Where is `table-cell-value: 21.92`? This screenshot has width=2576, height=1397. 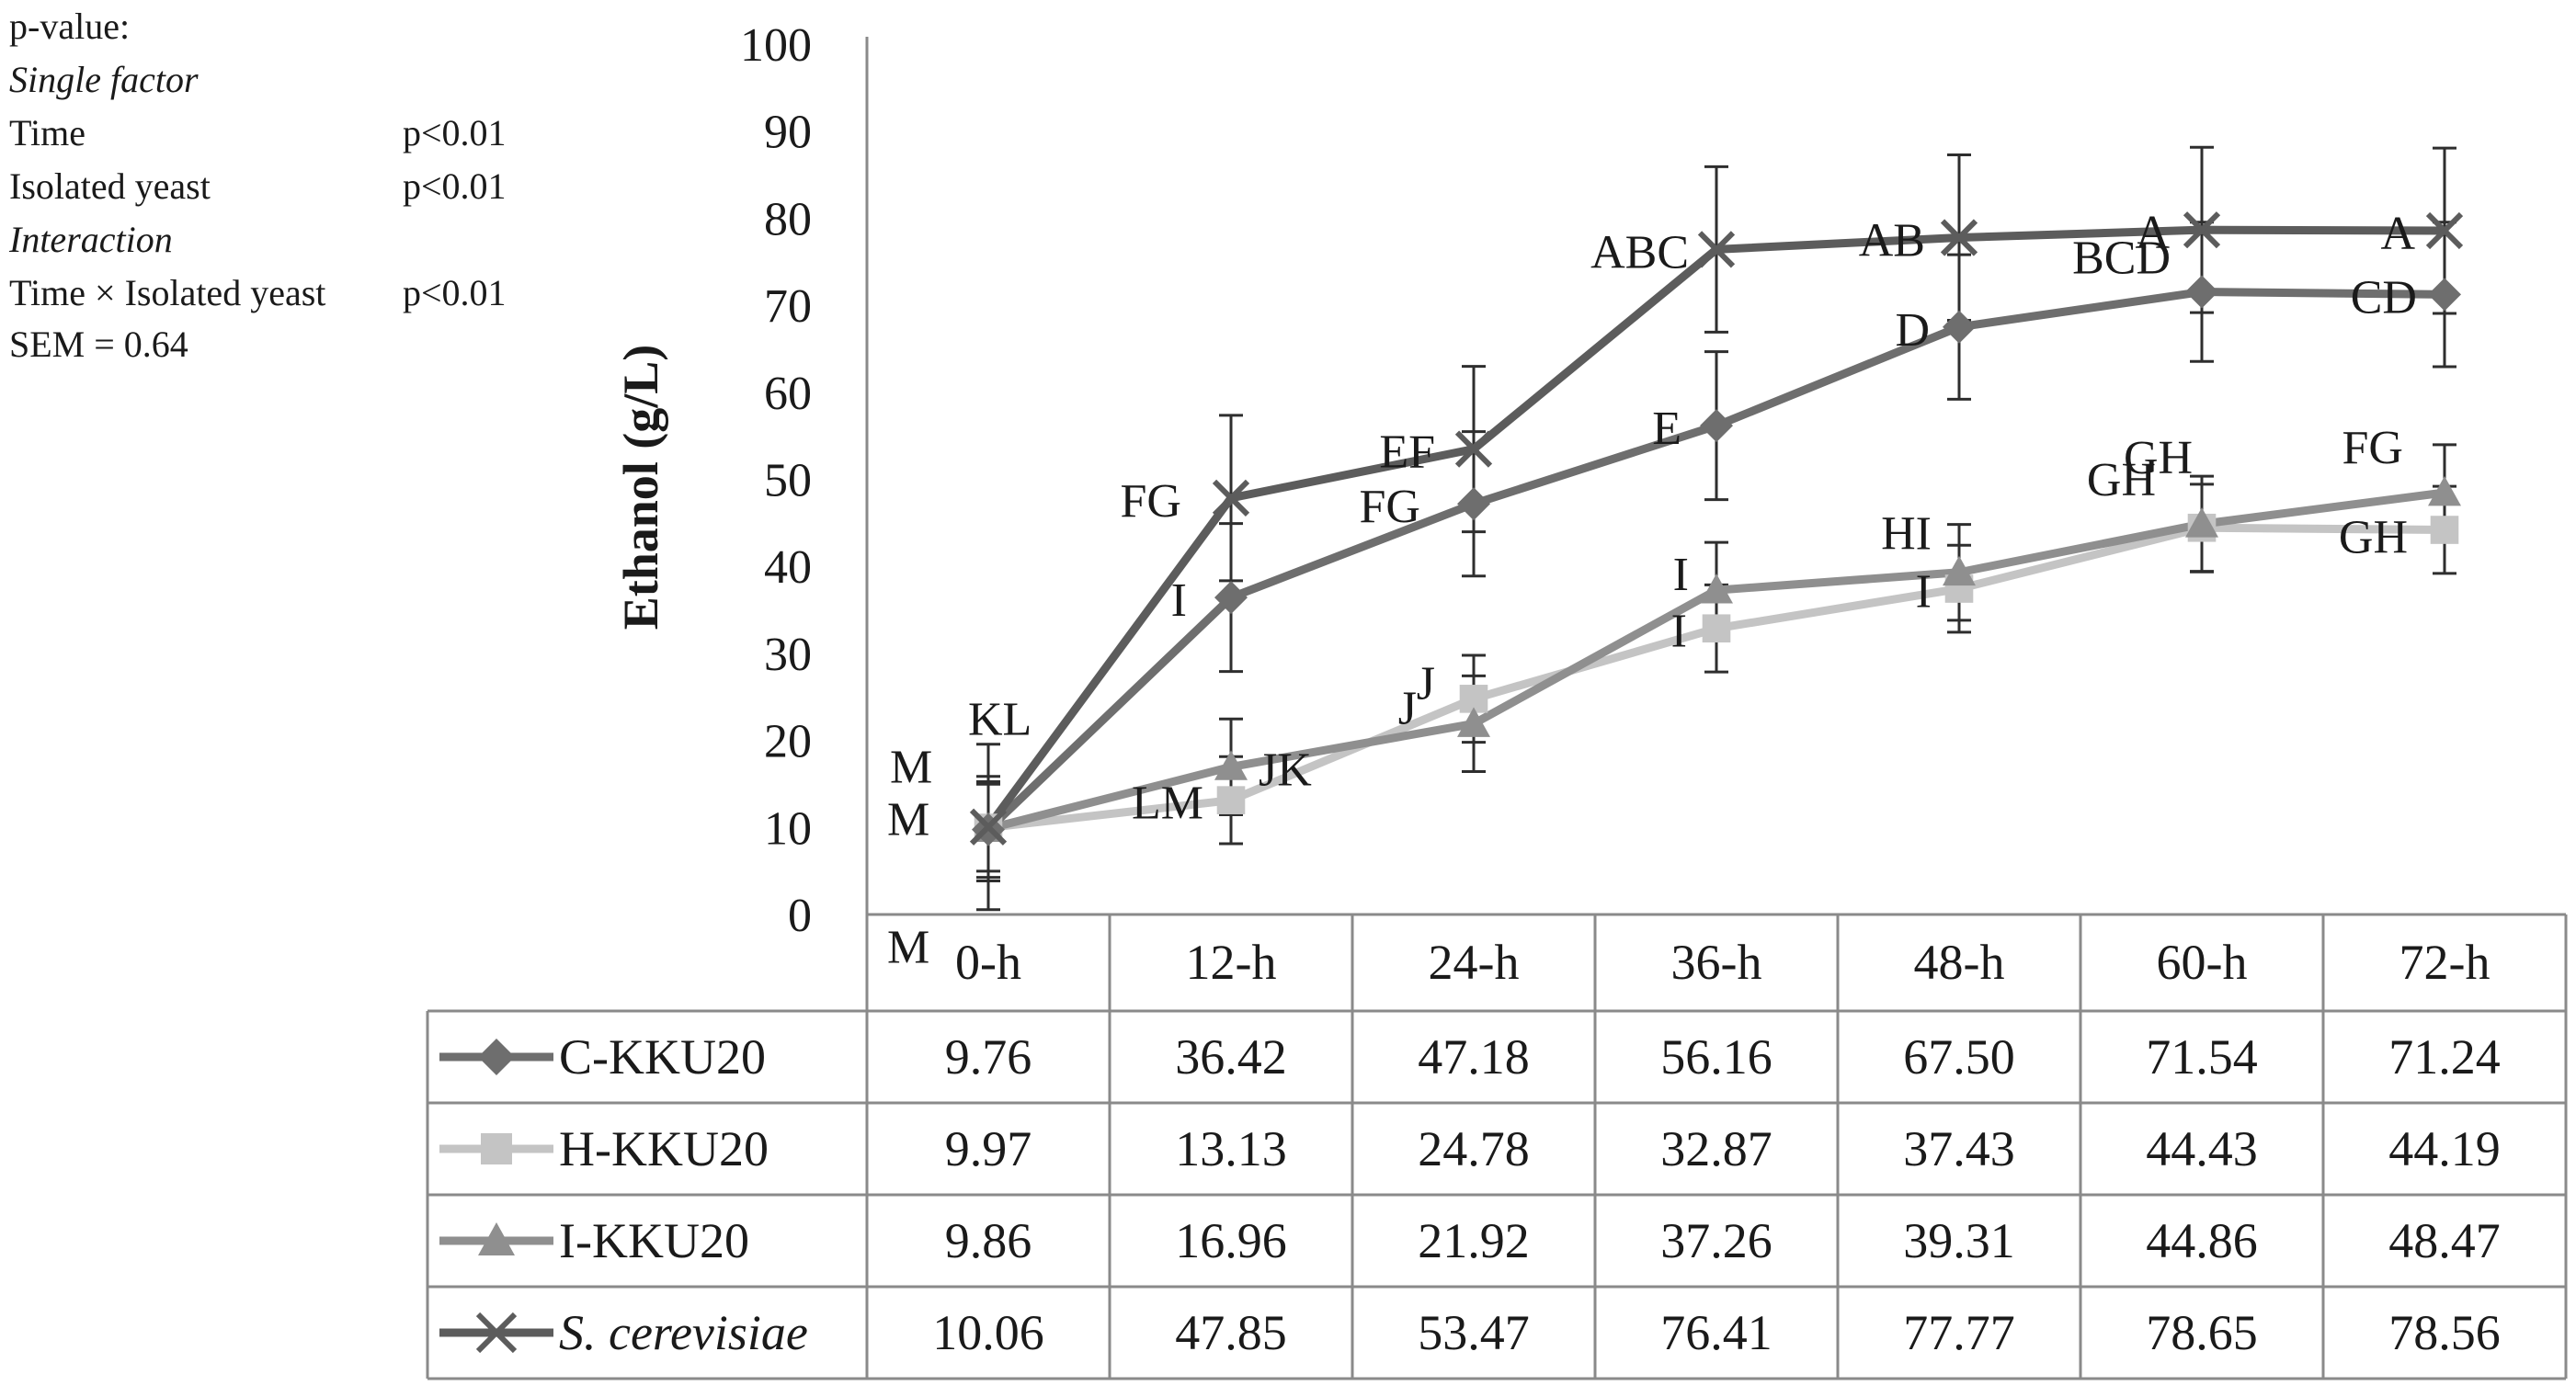
table-cell-value: 21.92 is located at coordinates (1474, 1240).